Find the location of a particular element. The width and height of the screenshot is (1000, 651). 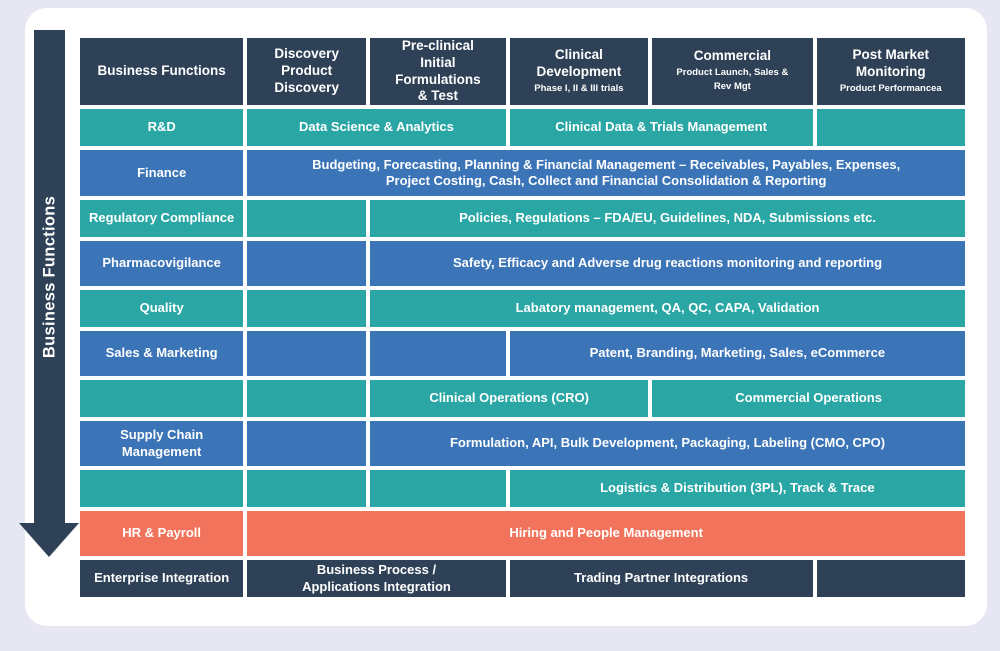

cell-commercial-operations: Commercial Operations is located at coordinates (808, 398).